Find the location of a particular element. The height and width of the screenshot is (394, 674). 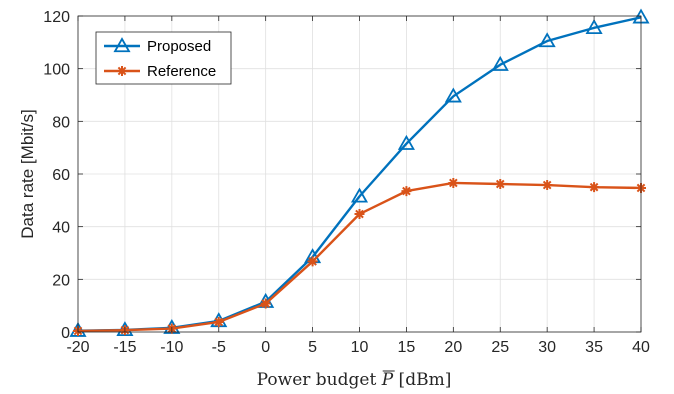

y-tick-label: 40 is located at coordinates (61, 228).